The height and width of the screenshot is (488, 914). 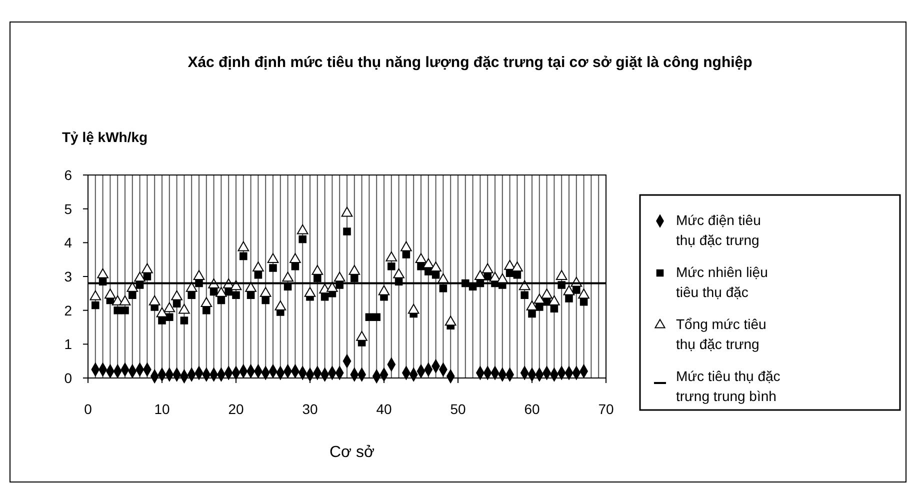 I want to click on y-axis-title: Tỷ lệ kWh/kg, so click(x=105, y=137).